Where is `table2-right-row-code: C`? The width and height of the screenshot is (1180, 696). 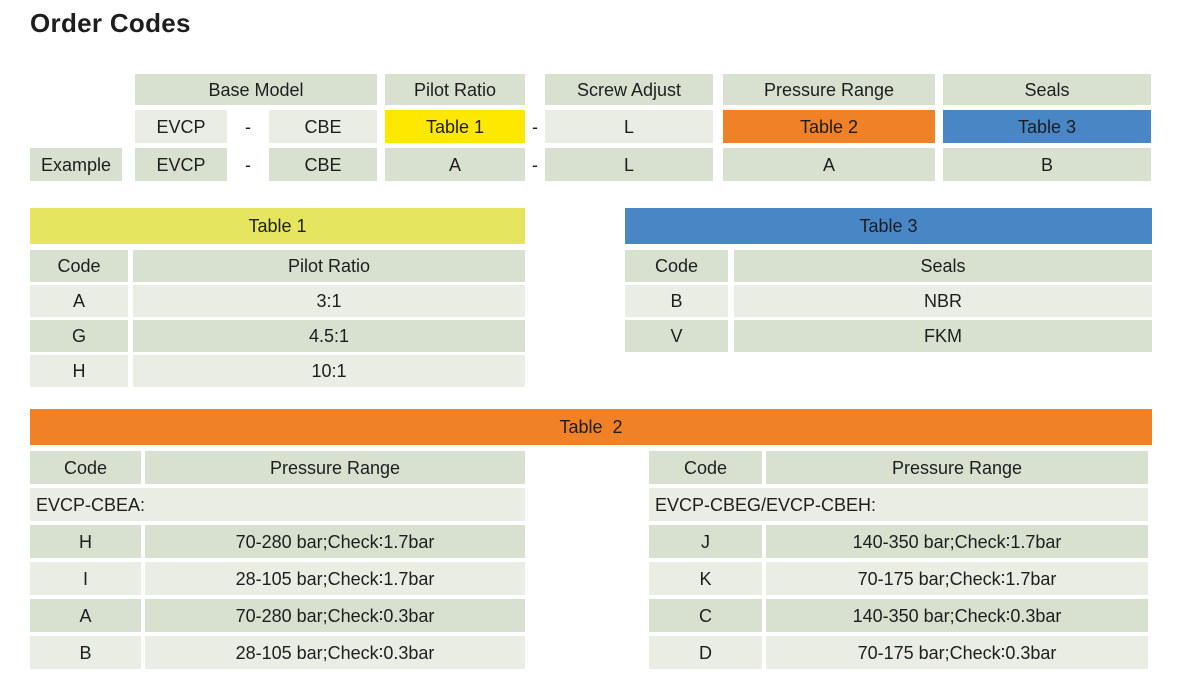 table2-right-row-code: C is located at coordinates (705, 615).